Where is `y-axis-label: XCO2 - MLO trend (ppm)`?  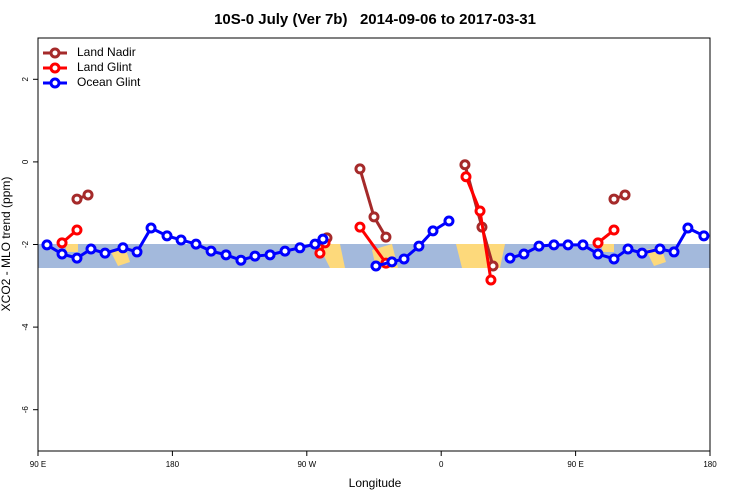 y-axis-label: XCO2 - MLO trend (ppm) is located at coordinates (6, 244).